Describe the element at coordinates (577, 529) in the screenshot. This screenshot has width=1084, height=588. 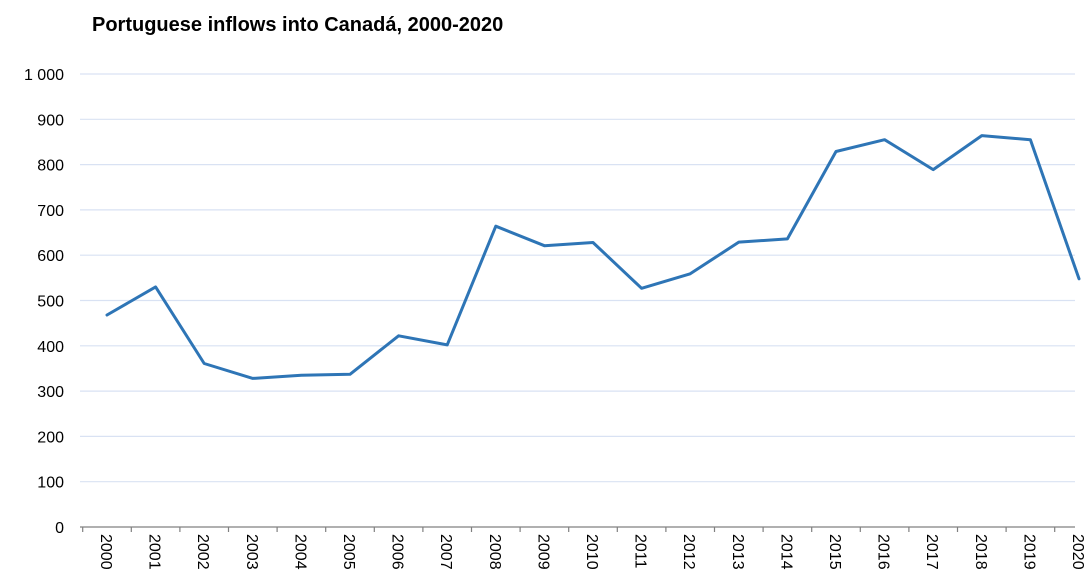
I see `x-axis` at that location.